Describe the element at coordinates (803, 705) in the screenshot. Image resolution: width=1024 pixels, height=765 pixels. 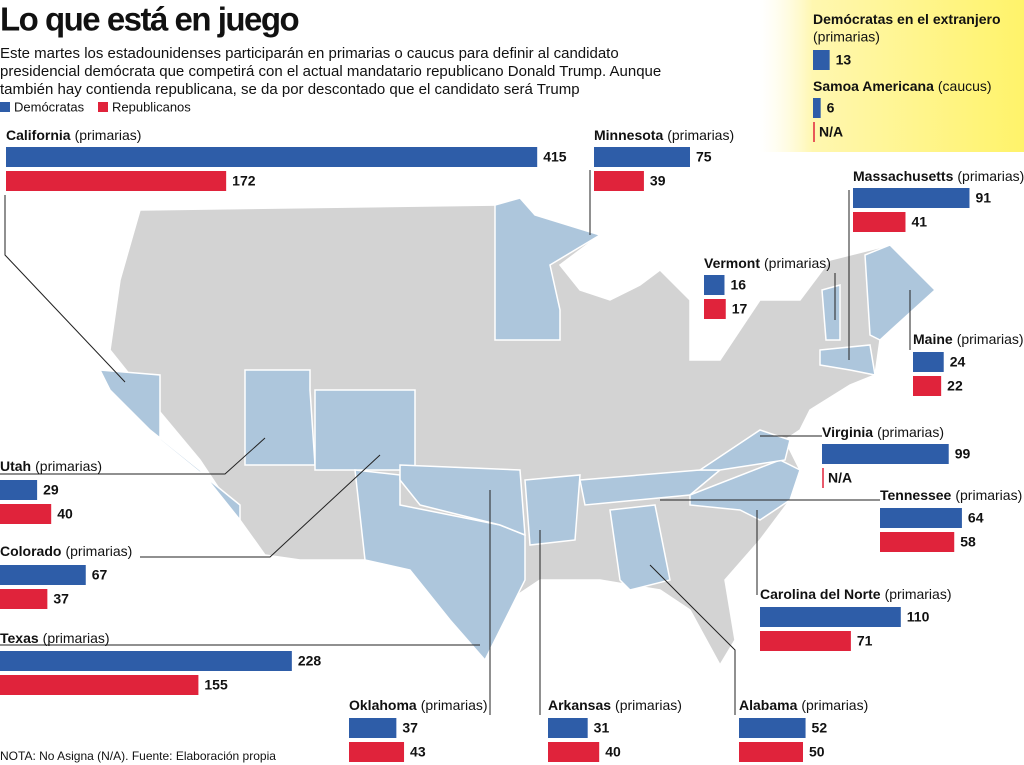
I see `group-label: Alabama (primarias)` at that location.